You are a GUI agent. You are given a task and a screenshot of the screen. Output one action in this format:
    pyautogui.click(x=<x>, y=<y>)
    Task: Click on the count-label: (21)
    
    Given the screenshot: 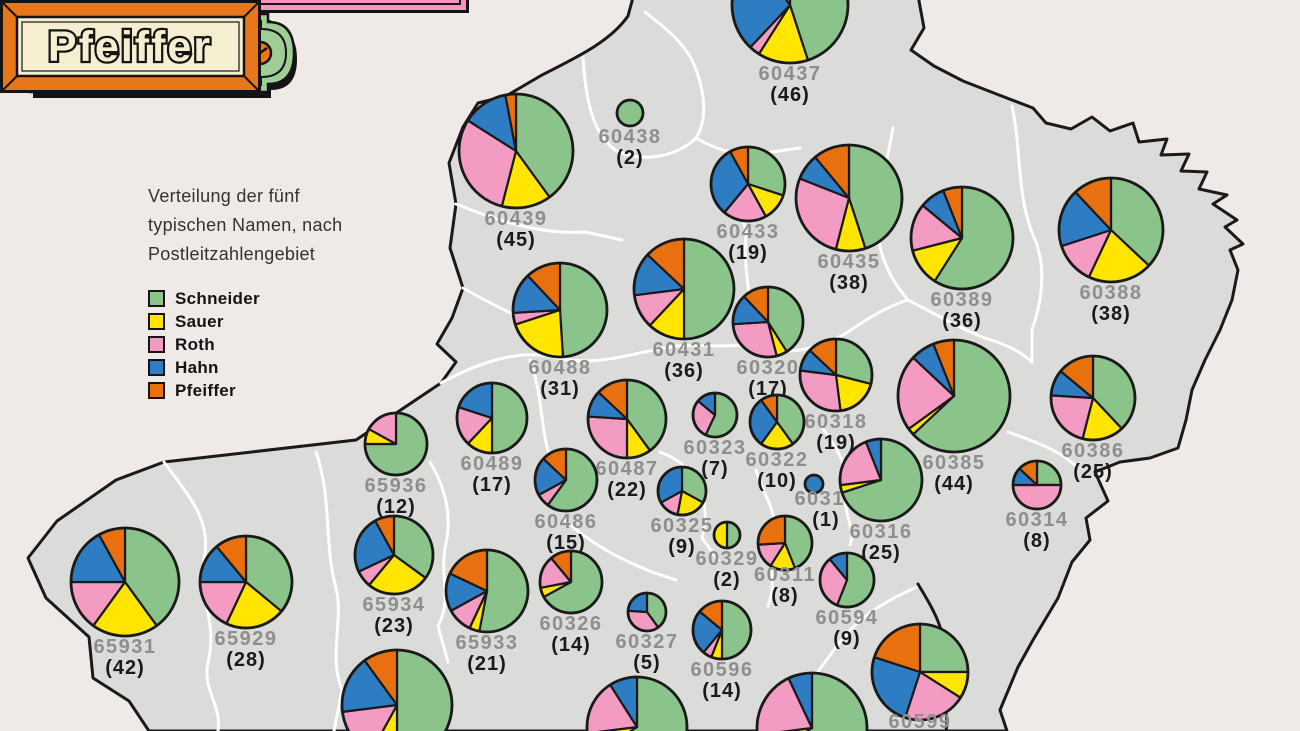 What is the action you would take?
    pyautogui.click(x=487, y=664)
    